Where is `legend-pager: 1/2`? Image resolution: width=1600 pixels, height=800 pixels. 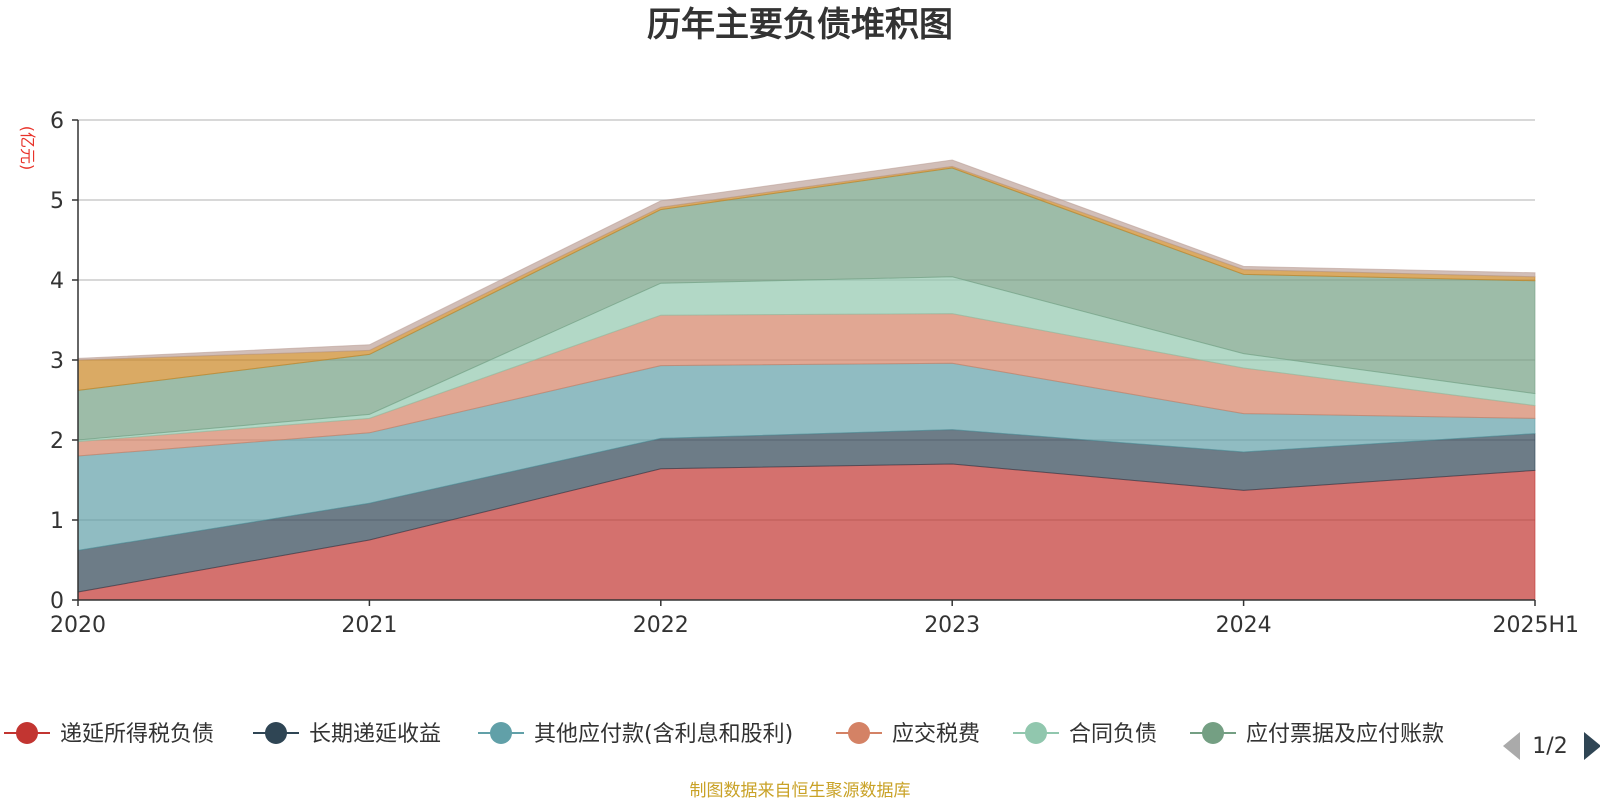 legend-pager: 1/2 is located at coordinates (1551, 746).